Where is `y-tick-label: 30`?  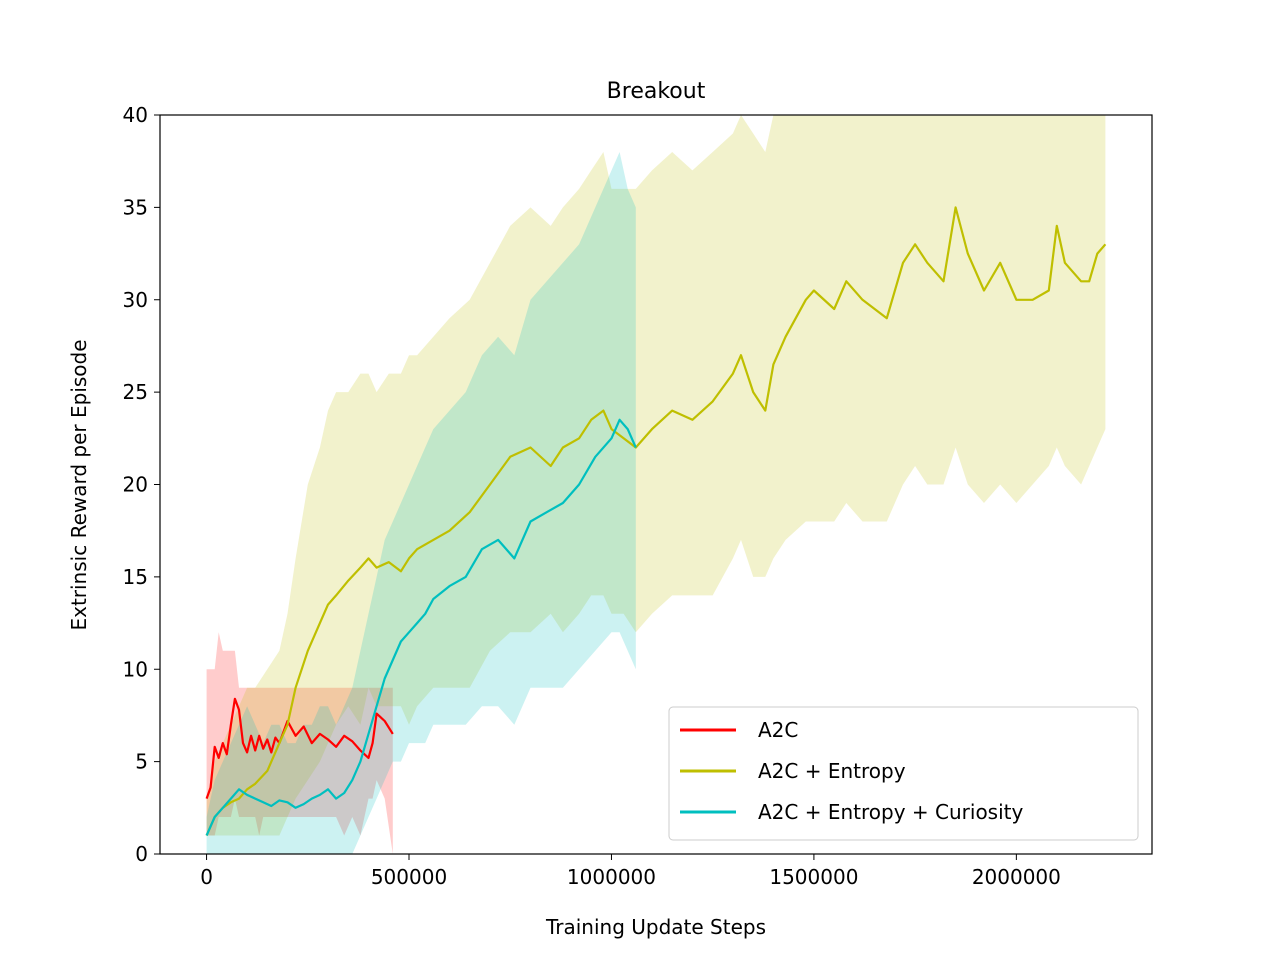 y-tick-label: 30 is located at coordinates (135, 300).